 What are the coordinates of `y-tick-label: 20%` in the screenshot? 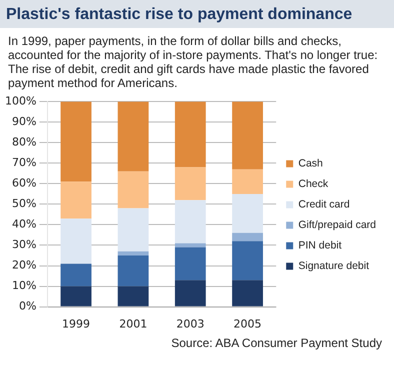 It's located at (24, 265).